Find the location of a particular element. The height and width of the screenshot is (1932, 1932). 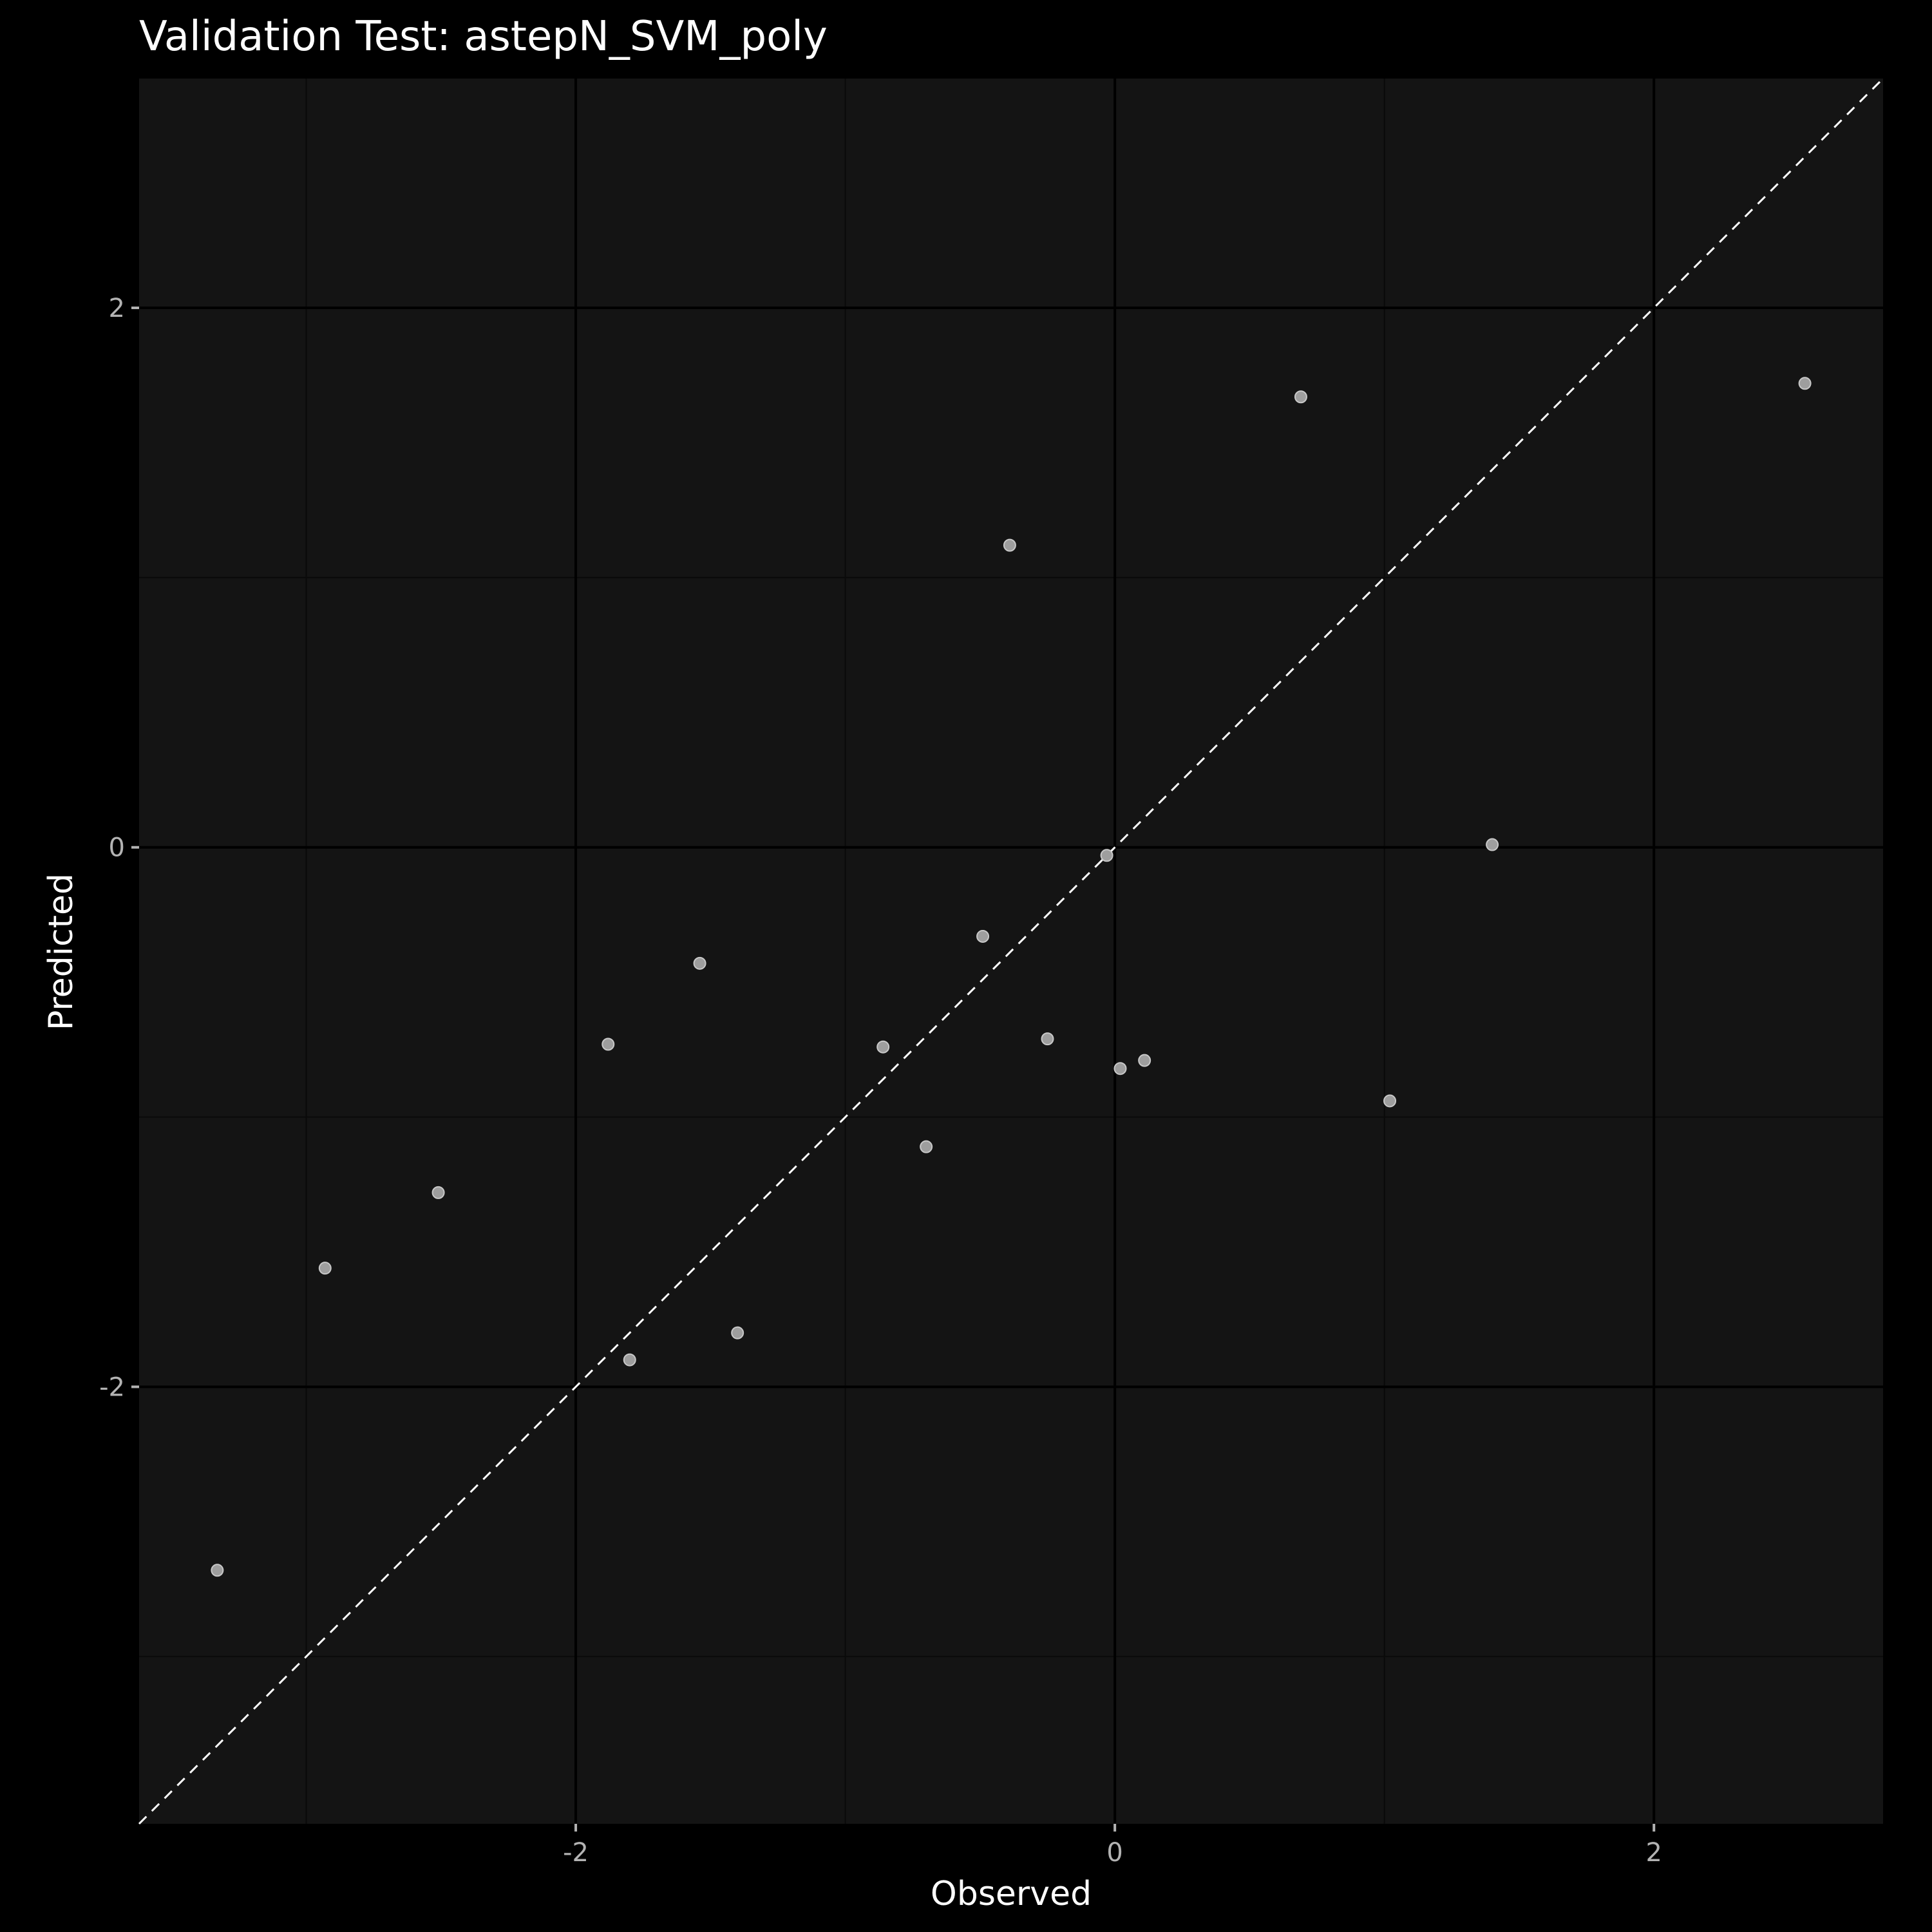

x-tick-label: -2 is located at coordinates (576, 1853).